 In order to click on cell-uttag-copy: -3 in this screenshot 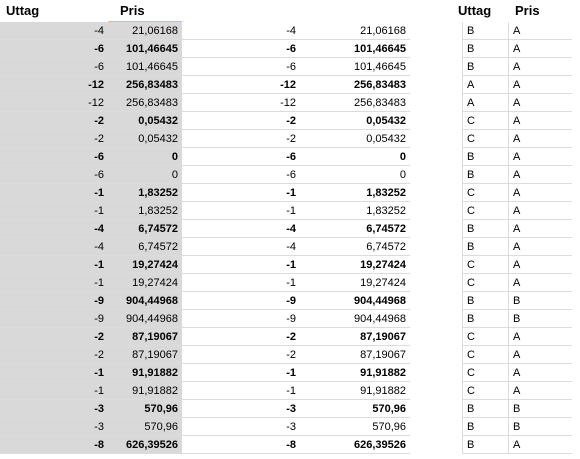, I will do `click(241, 409)`.